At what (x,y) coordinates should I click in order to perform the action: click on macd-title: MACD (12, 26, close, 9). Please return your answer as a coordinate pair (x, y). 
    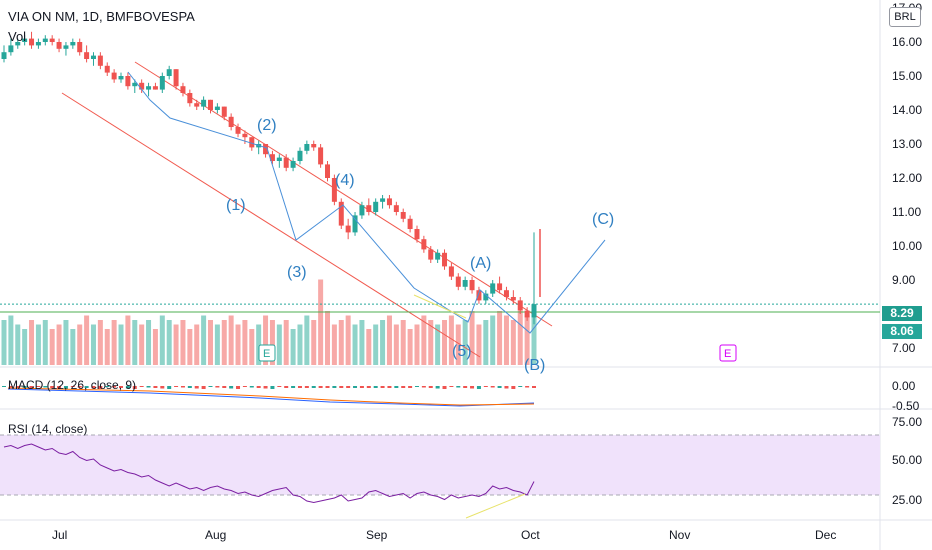
    Looking at the image, I should click on (72, 385).